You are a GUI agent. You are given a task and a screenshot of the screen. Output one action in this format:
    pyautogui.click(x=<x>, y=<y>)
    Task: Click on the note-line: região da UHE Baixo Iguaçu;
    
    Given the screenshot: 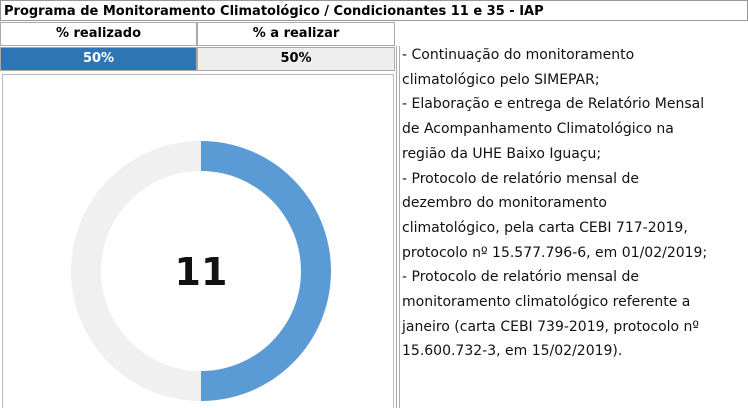 What is the action you would take?
    pyautogui.click(x=502, y=153)
    